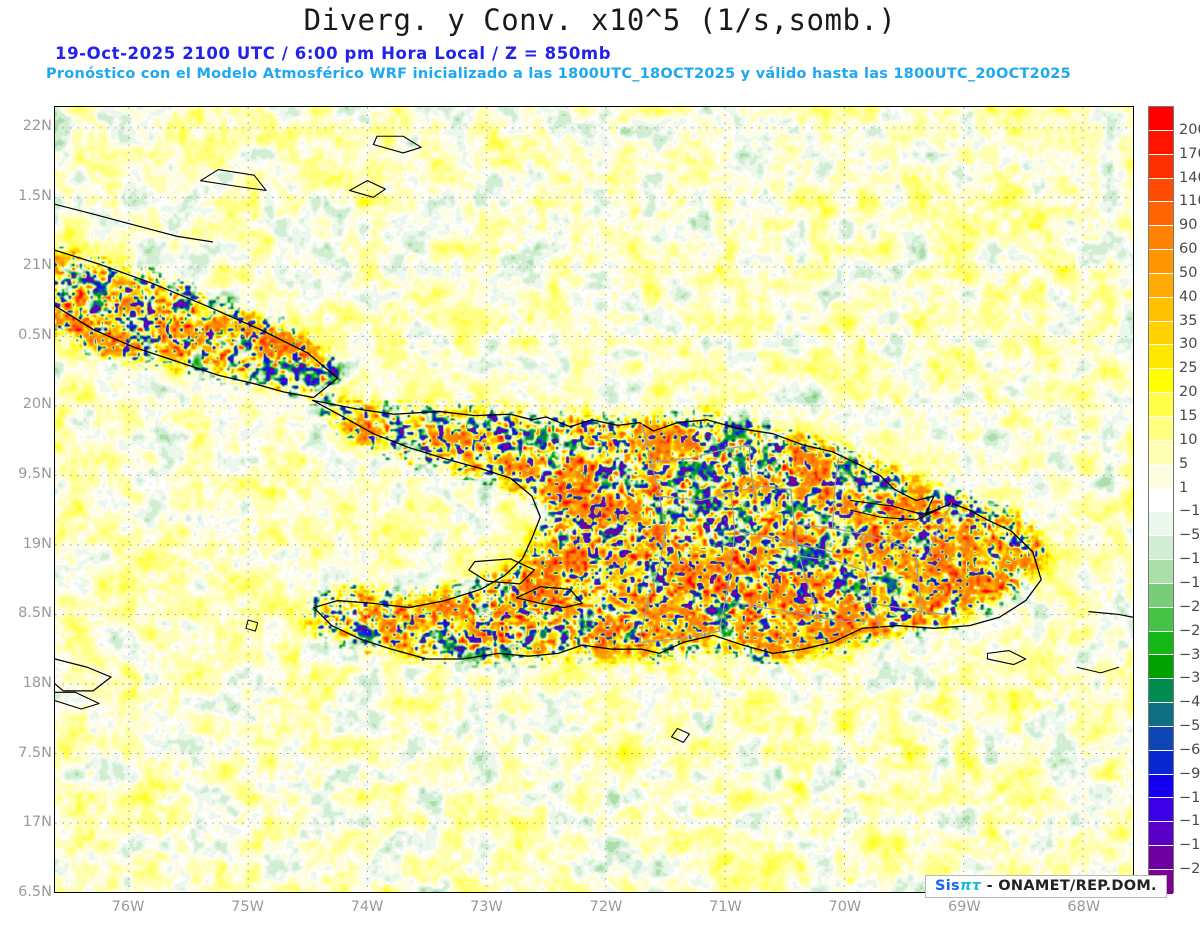 The height and width of the screenshot is (927, 1200). Describe the element at coordinates (1189, 511) in the screenshot. I see `colorbar-tick-label: −1` at that location.